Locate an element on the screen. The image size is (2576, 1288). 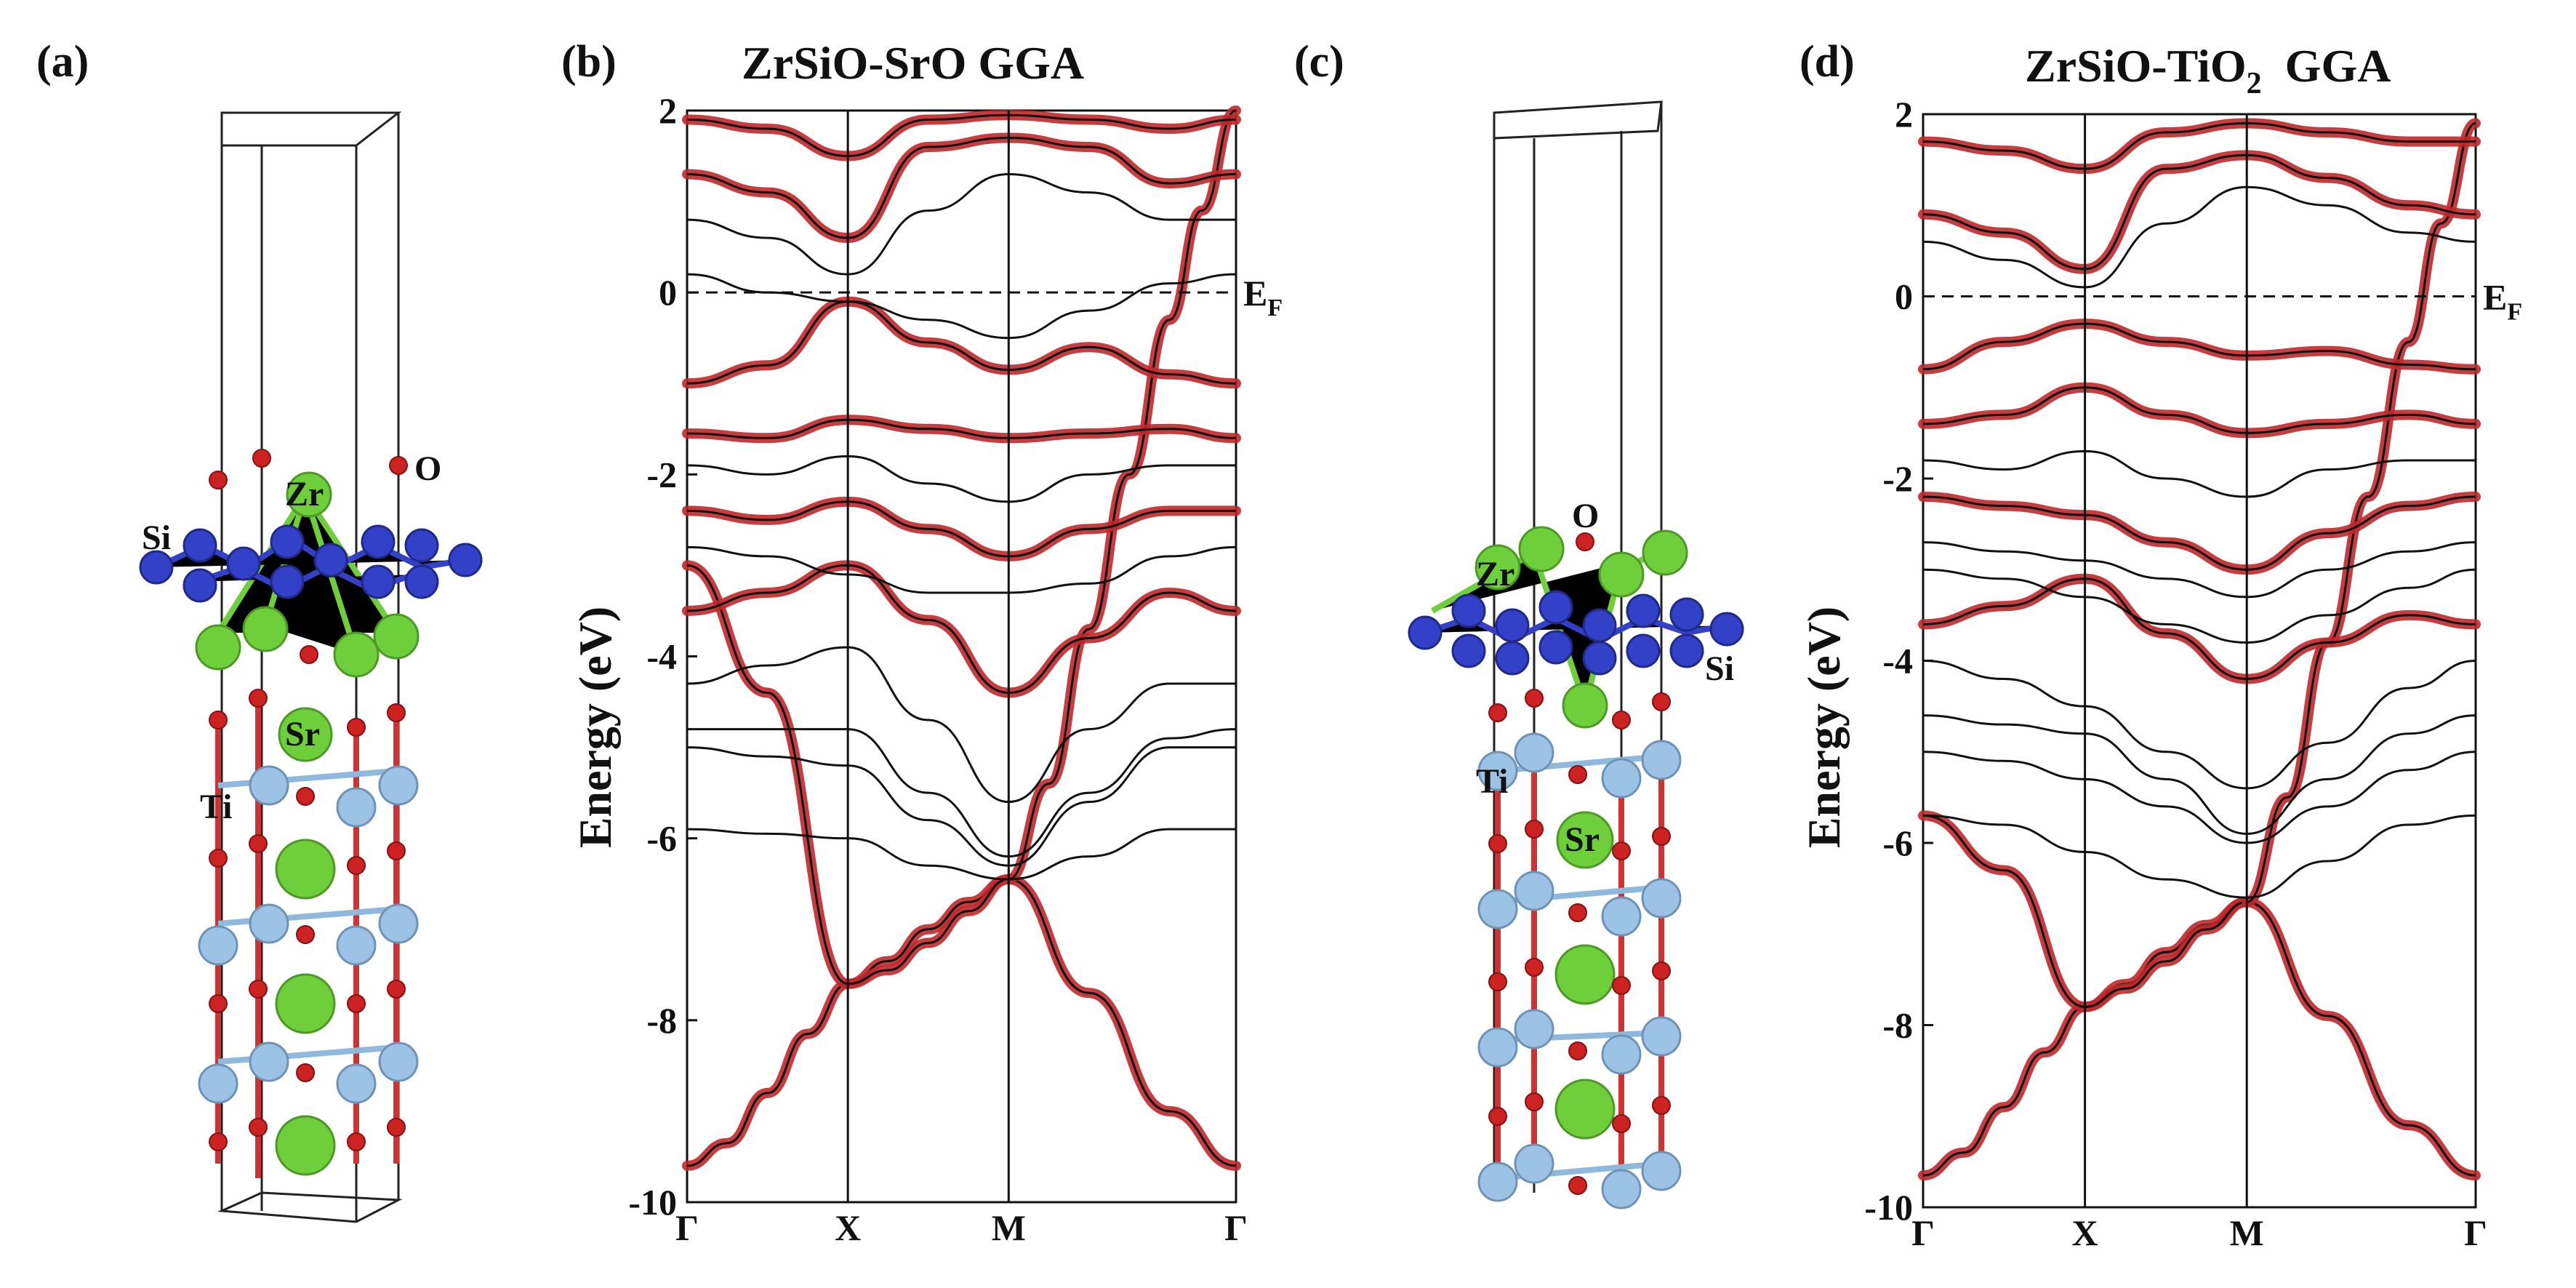
atom-label-zr-a: Zr is located at coordinates (305, 494).